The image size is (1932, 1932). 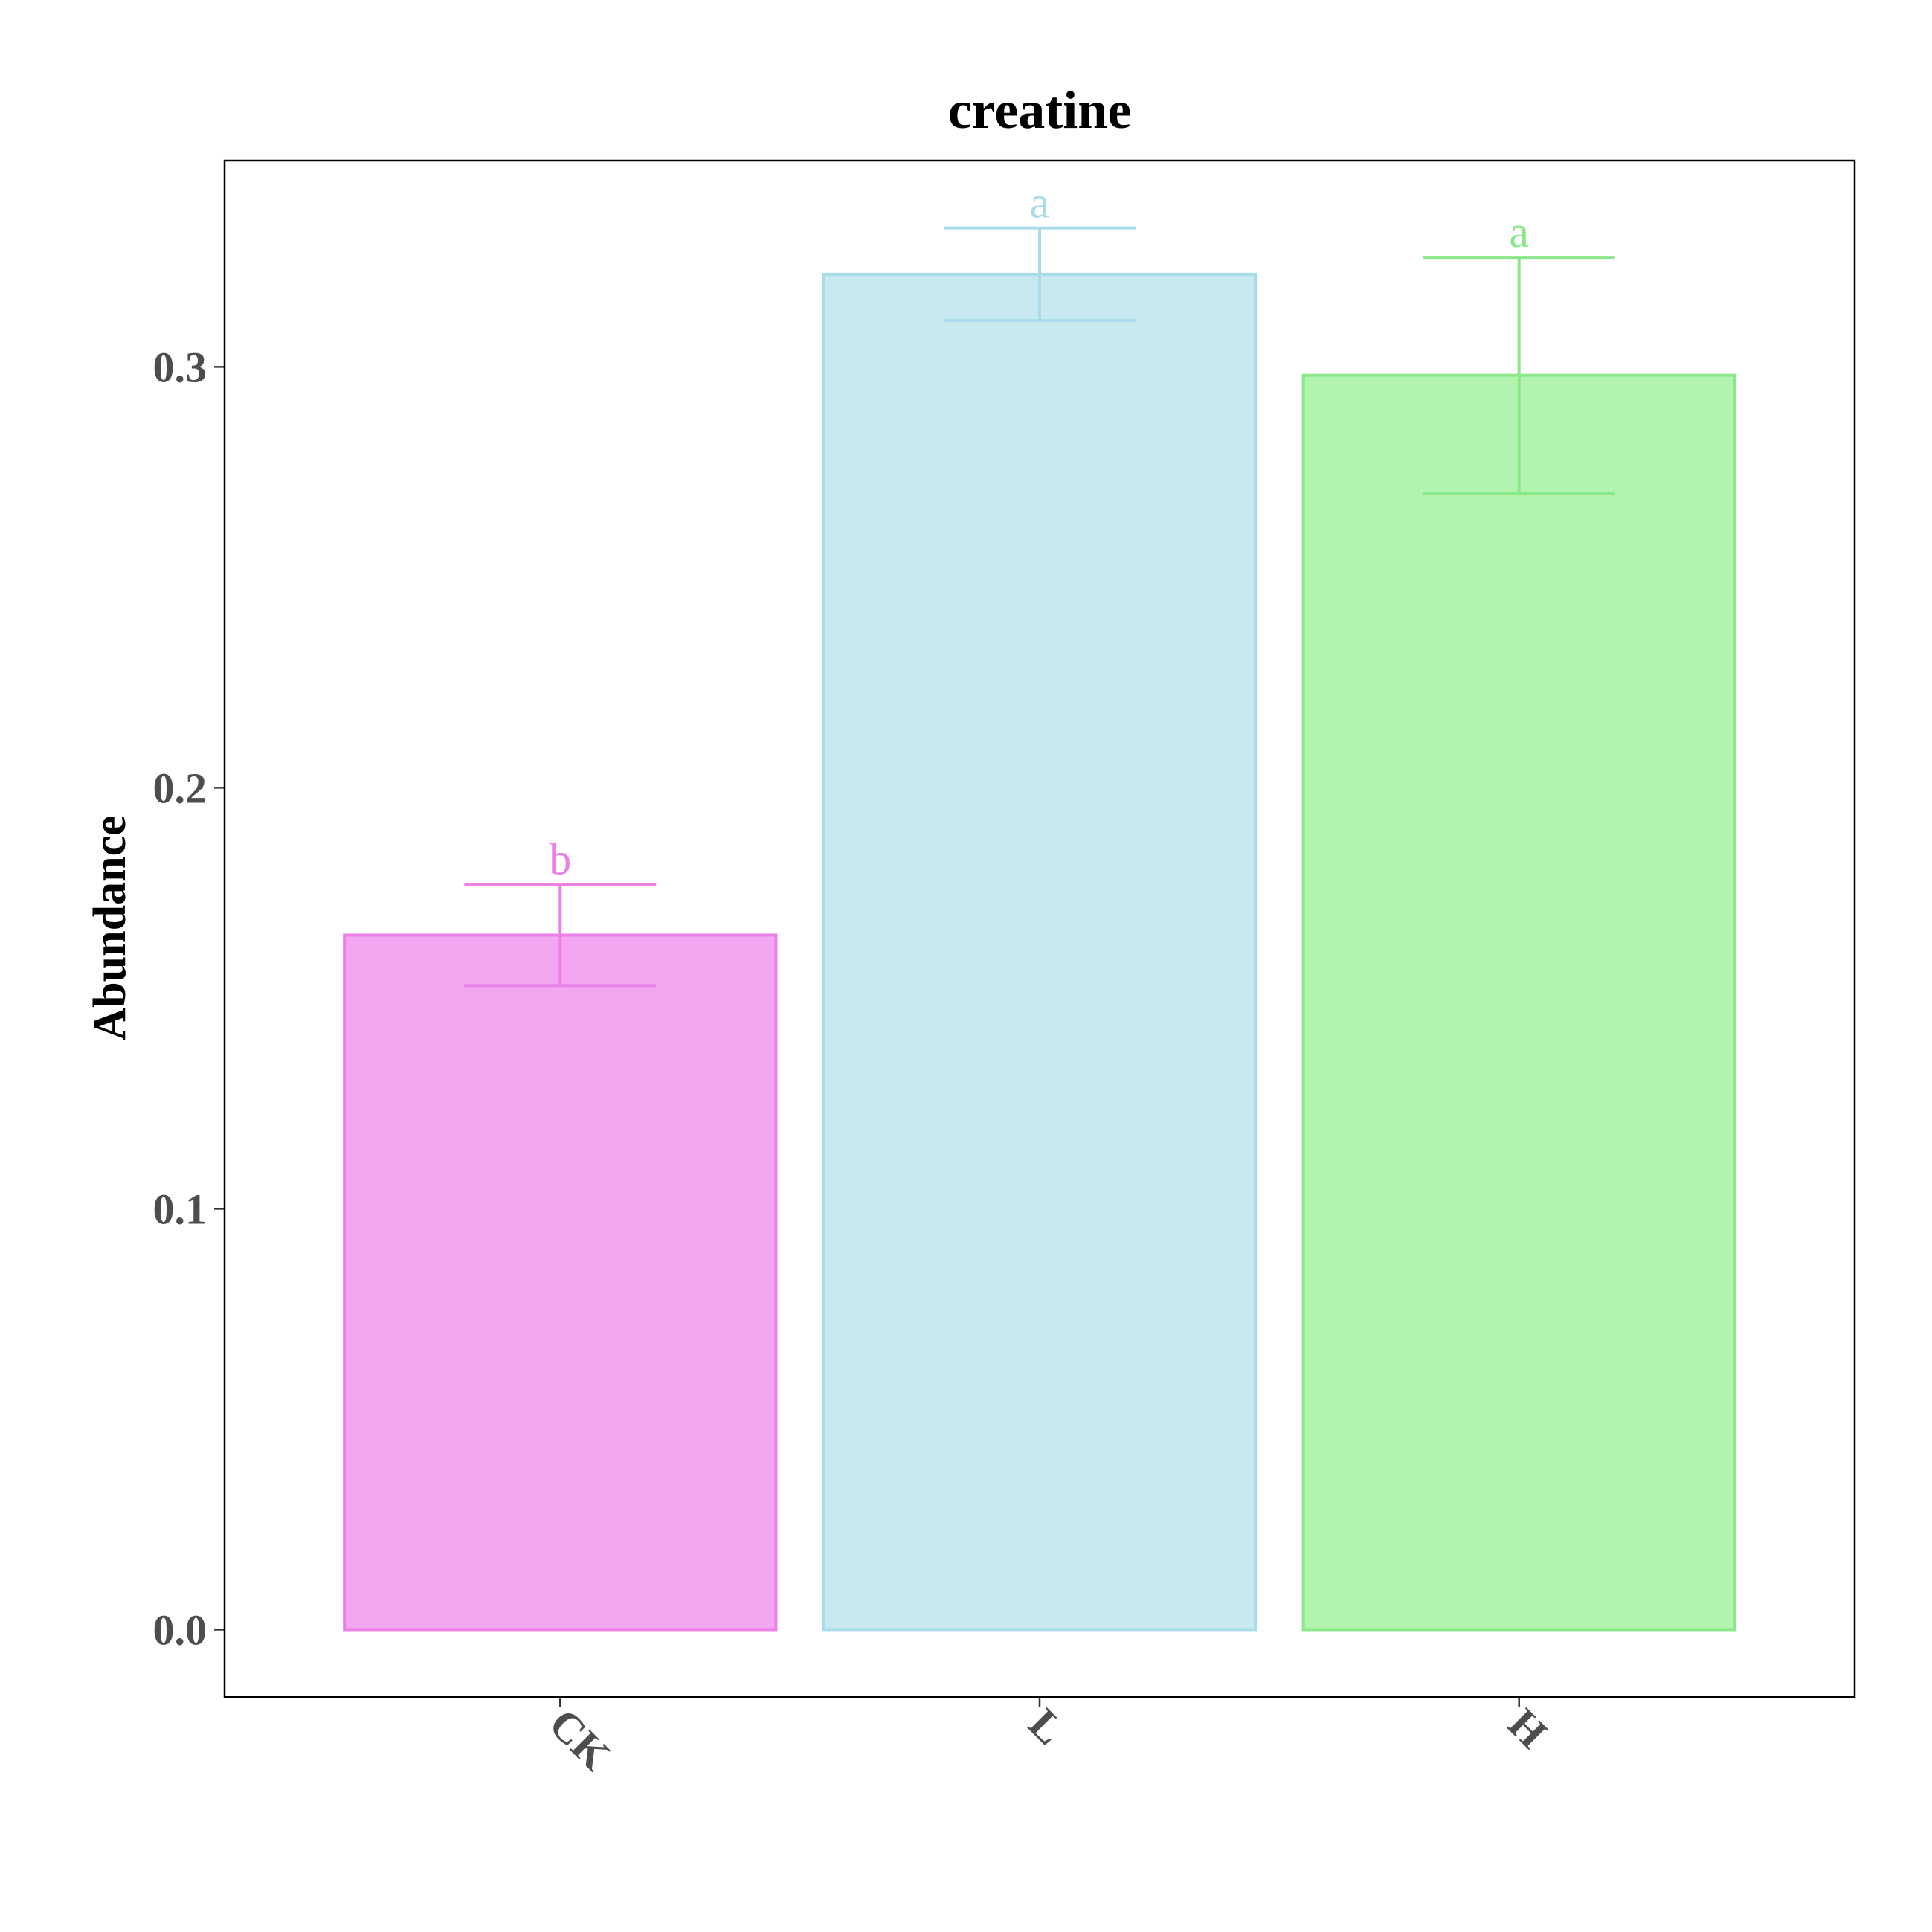 What do you see at coordinates (1528, 1728) in the screenshot?
I see `x-tick-label-H: H` at bounding box center [1528, 1728].